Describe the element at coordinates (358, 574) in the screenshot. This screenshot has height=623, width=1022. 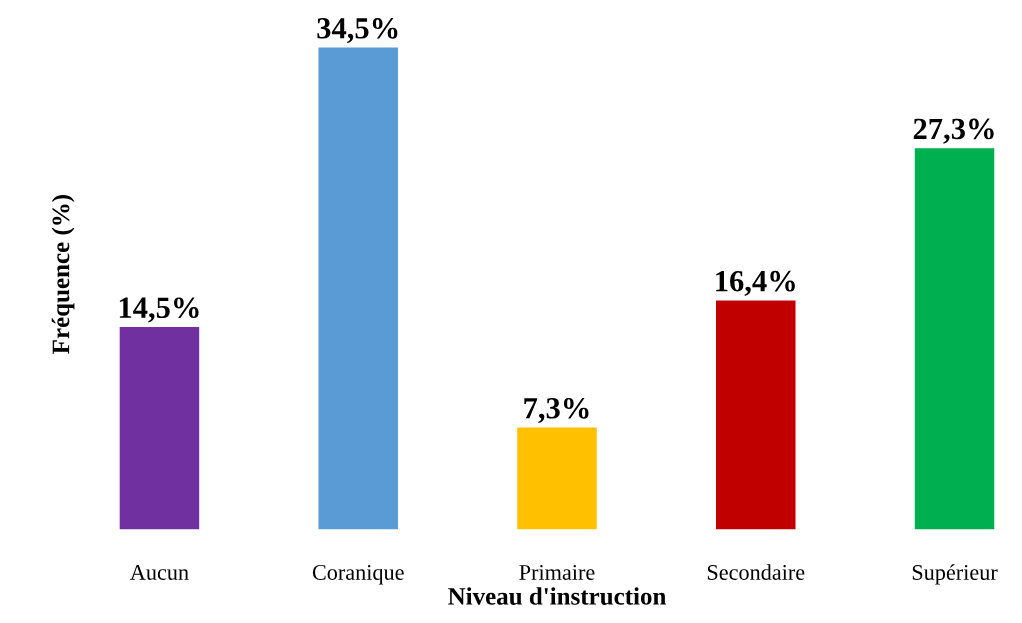
I see `x-tick-label: Coranique` at that location.